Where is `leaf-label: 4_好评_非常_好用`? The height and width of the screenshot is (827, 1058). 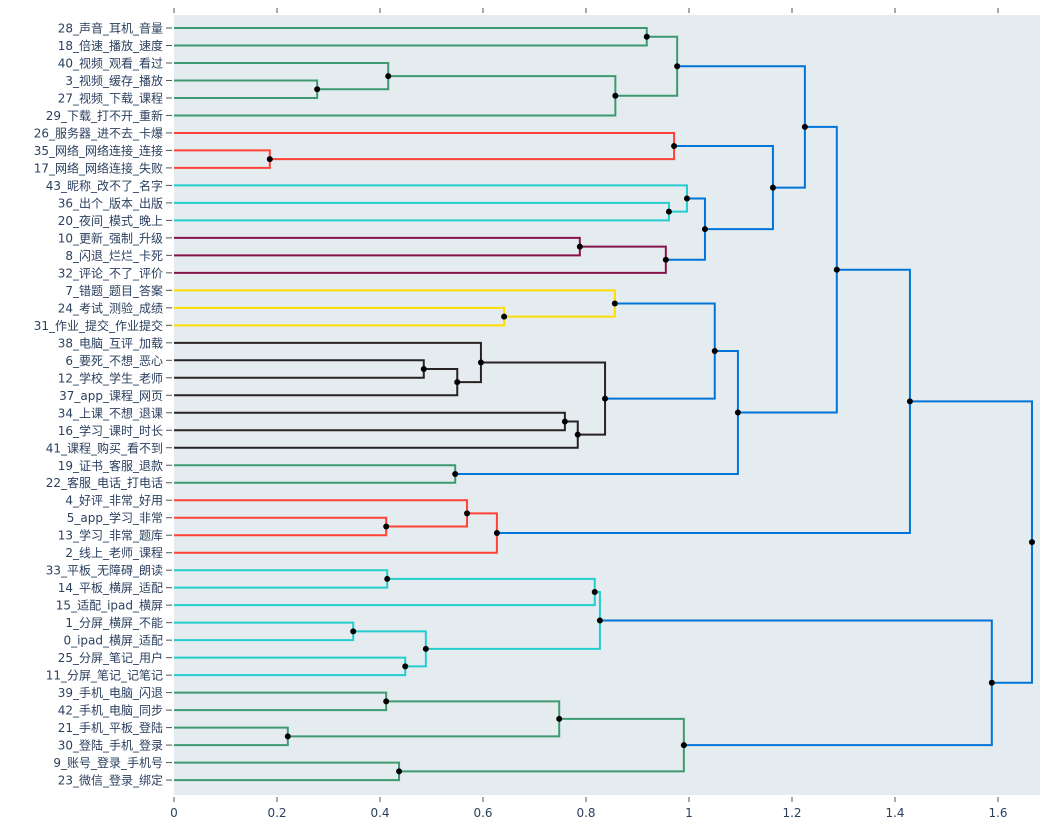 leaf-label: 4_好评_非常_好用 is located at coordinates (114, 501).